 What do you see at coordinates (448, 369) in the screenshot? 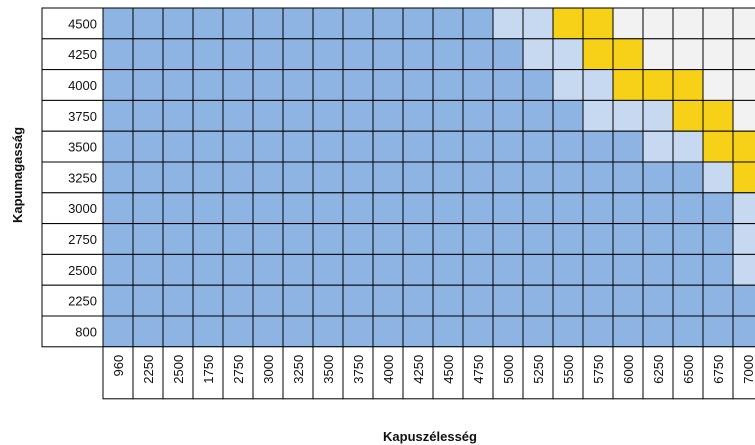
I see `column-label: 4500` at bounding box center [448, 369].